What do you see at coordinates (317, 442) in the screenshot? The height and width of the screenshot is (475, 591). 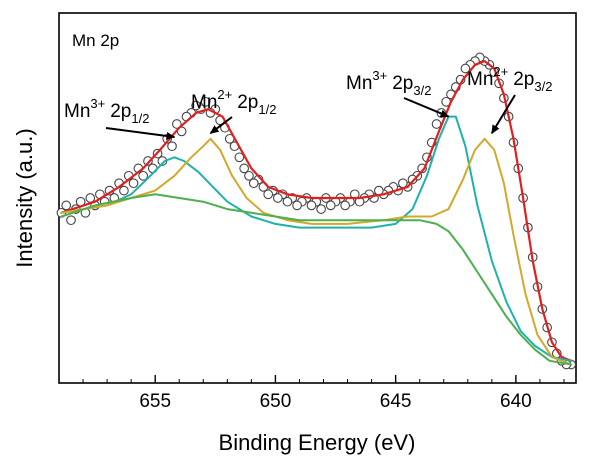 I see `x-axis-title: Binding Energy (eV)` at bounding box center [317, 442].